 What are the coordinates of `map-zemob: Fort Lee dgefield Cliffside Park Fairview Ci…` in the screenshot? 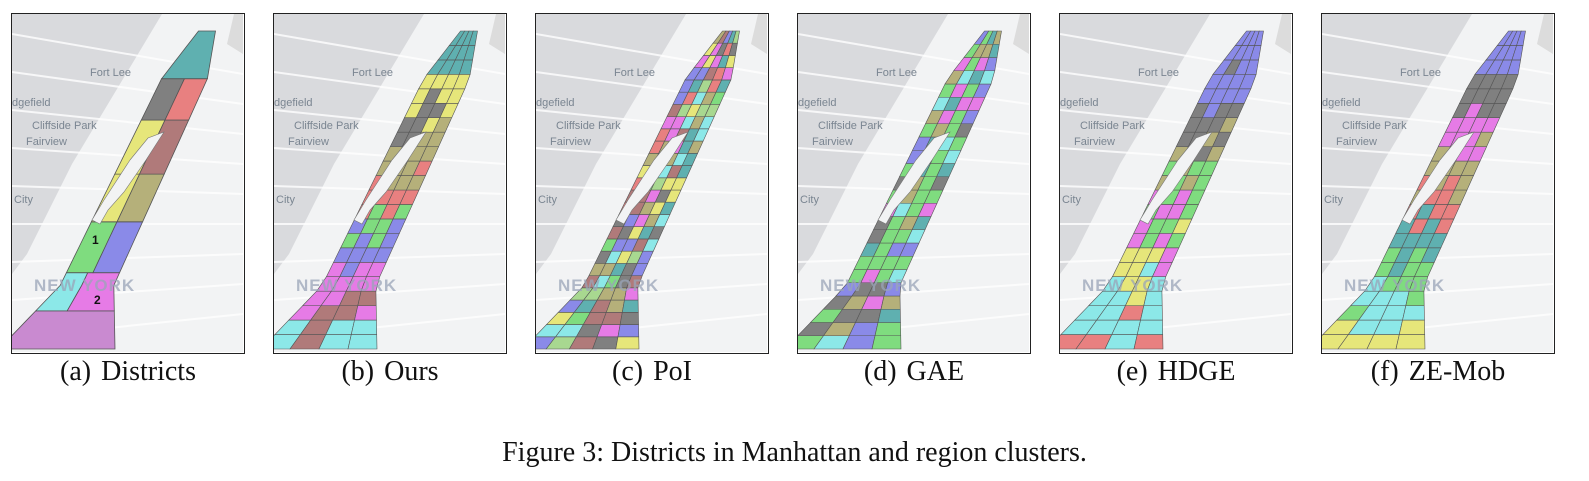 It's located at (1437, 183).